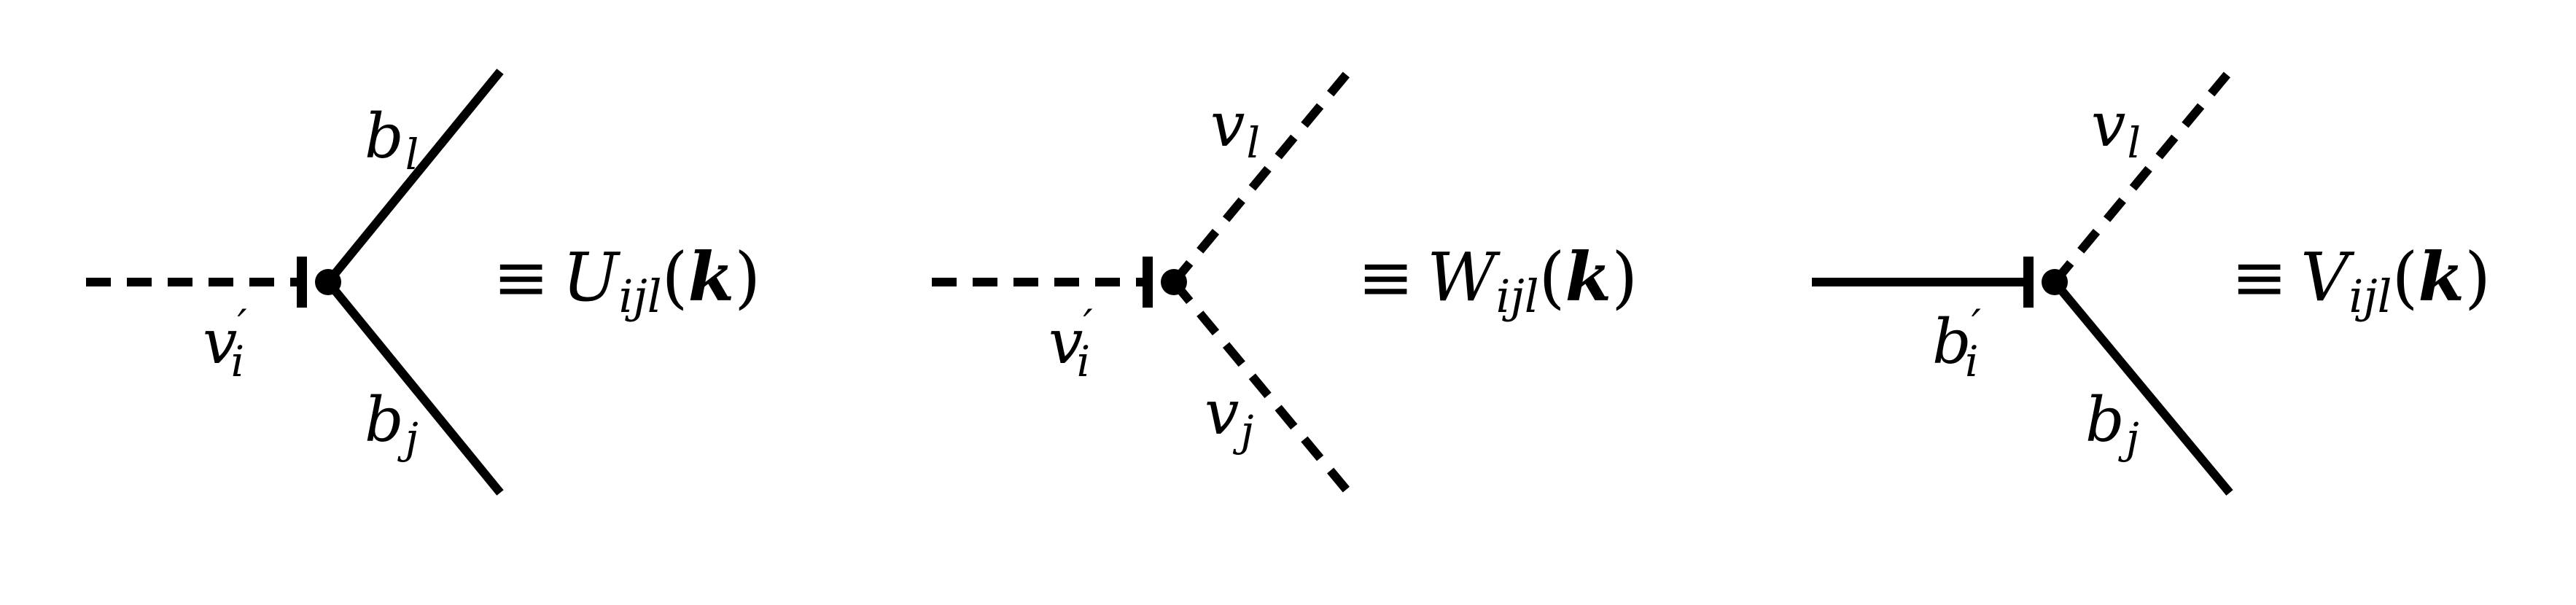 Image resolution: width=2576 pixels, height=605 pixels. What do you see at coordinates (392, 140) in the screenshot?
I see `label-upper: bl` at bounding box center [392, 140].